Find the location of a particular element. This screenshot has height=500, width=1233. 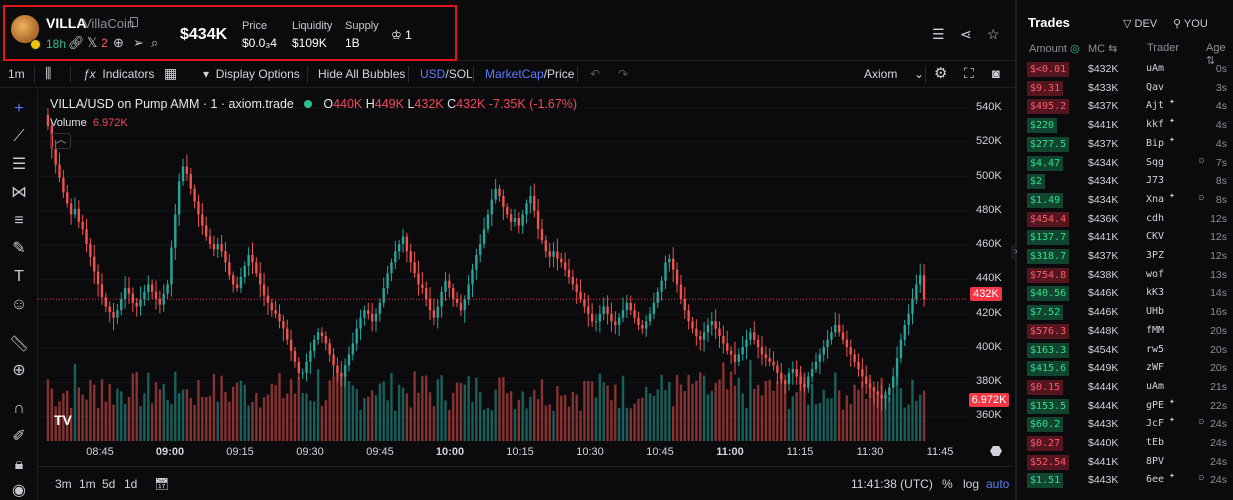

lock-icon: 🔒︎ is located at coordinates (19, 464).